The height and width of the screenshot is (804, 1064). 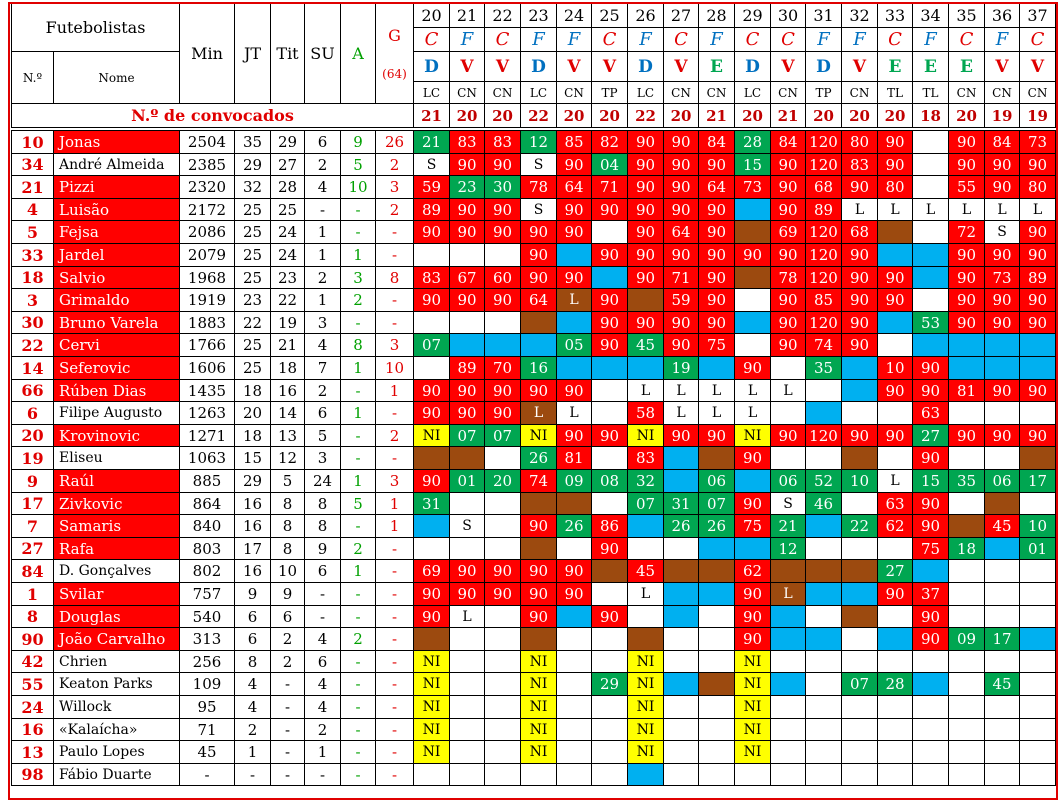 I want to click on match-cell: 32, so click(x=645, y=481).